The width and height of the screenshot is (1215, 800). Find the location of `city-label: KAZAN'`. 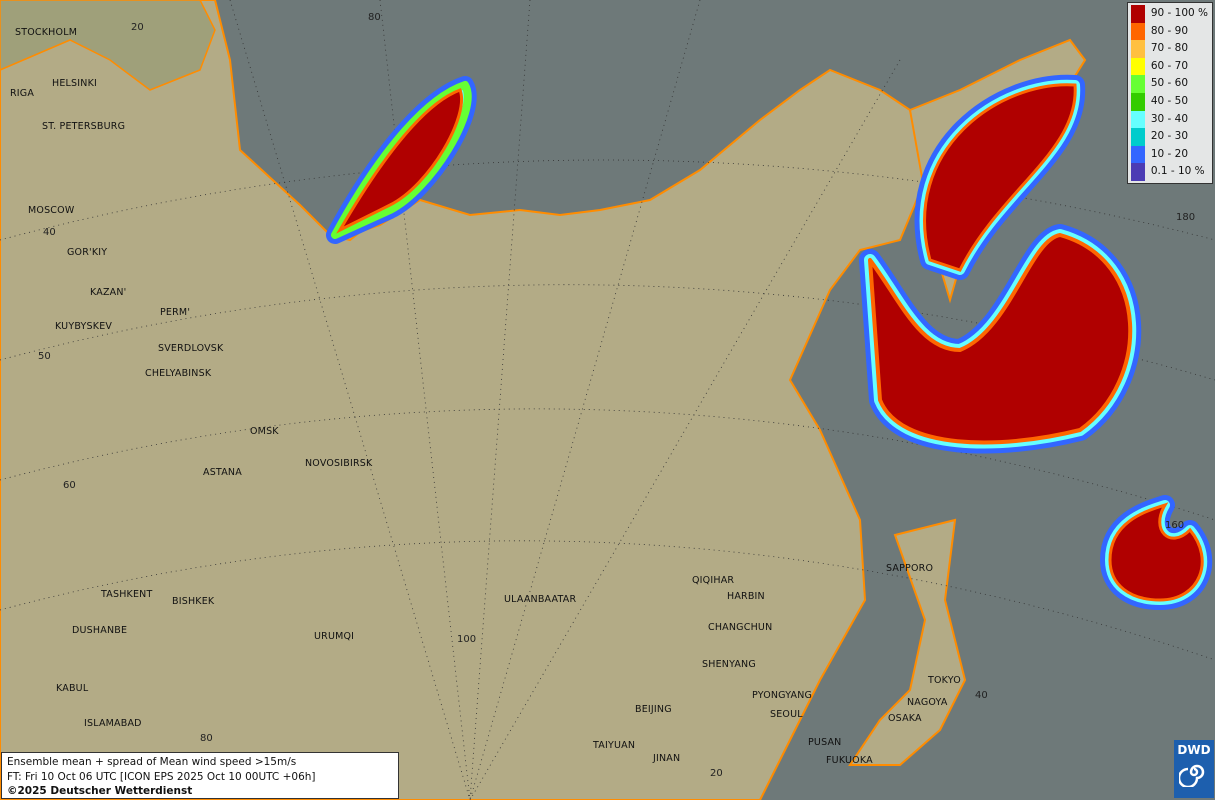

city-label: KAZAN' is located at coordinates (108, 292).